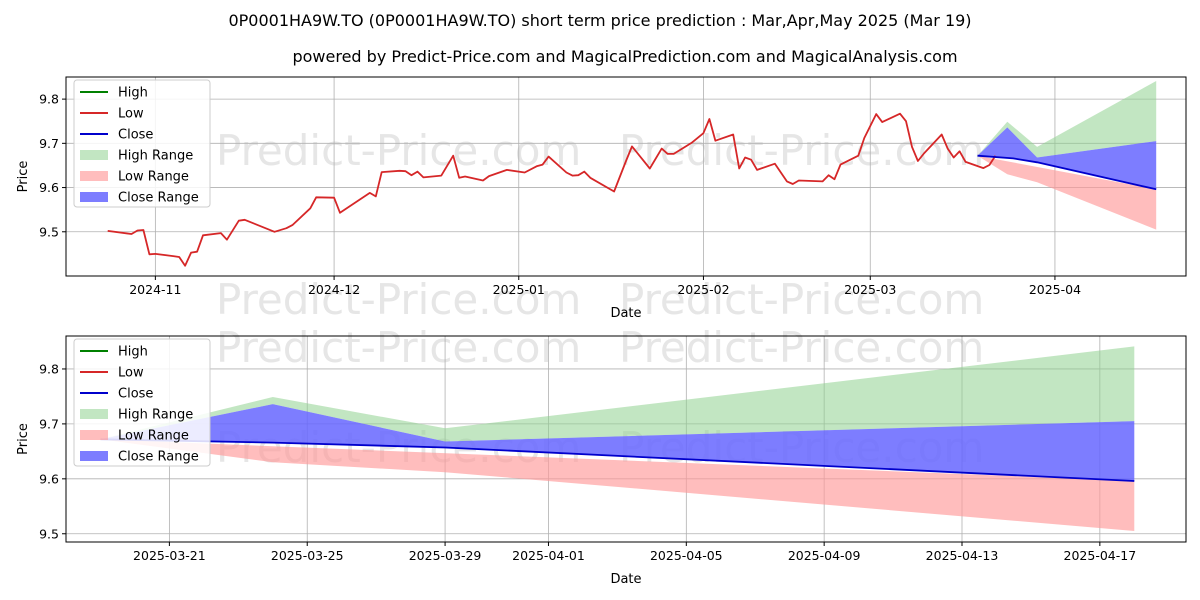  Describe the element at coordinates (870, 289) in the screenshot. I see `x-tick-label: 2025-03` at that location.